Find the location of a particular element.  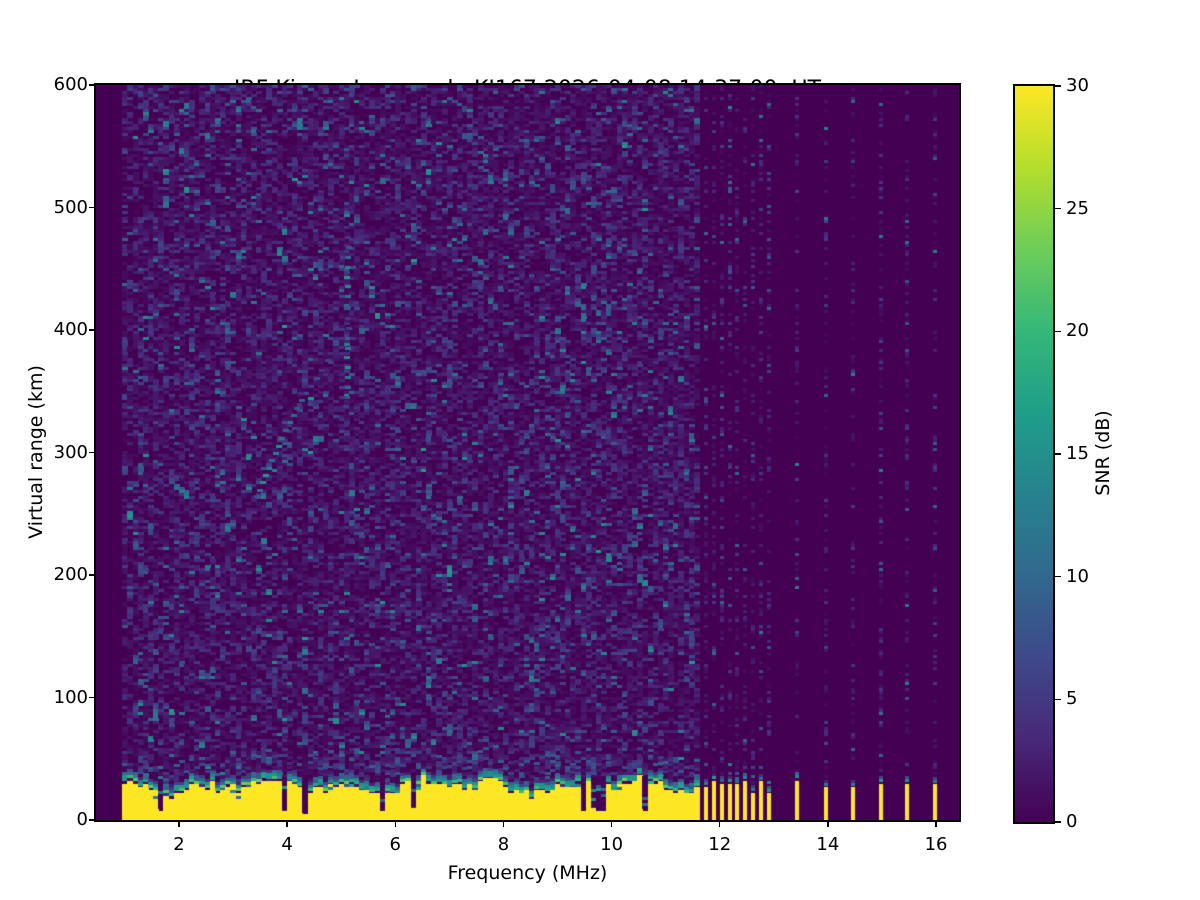

y-tick-label: 500 is located at coordinates (70, 207).